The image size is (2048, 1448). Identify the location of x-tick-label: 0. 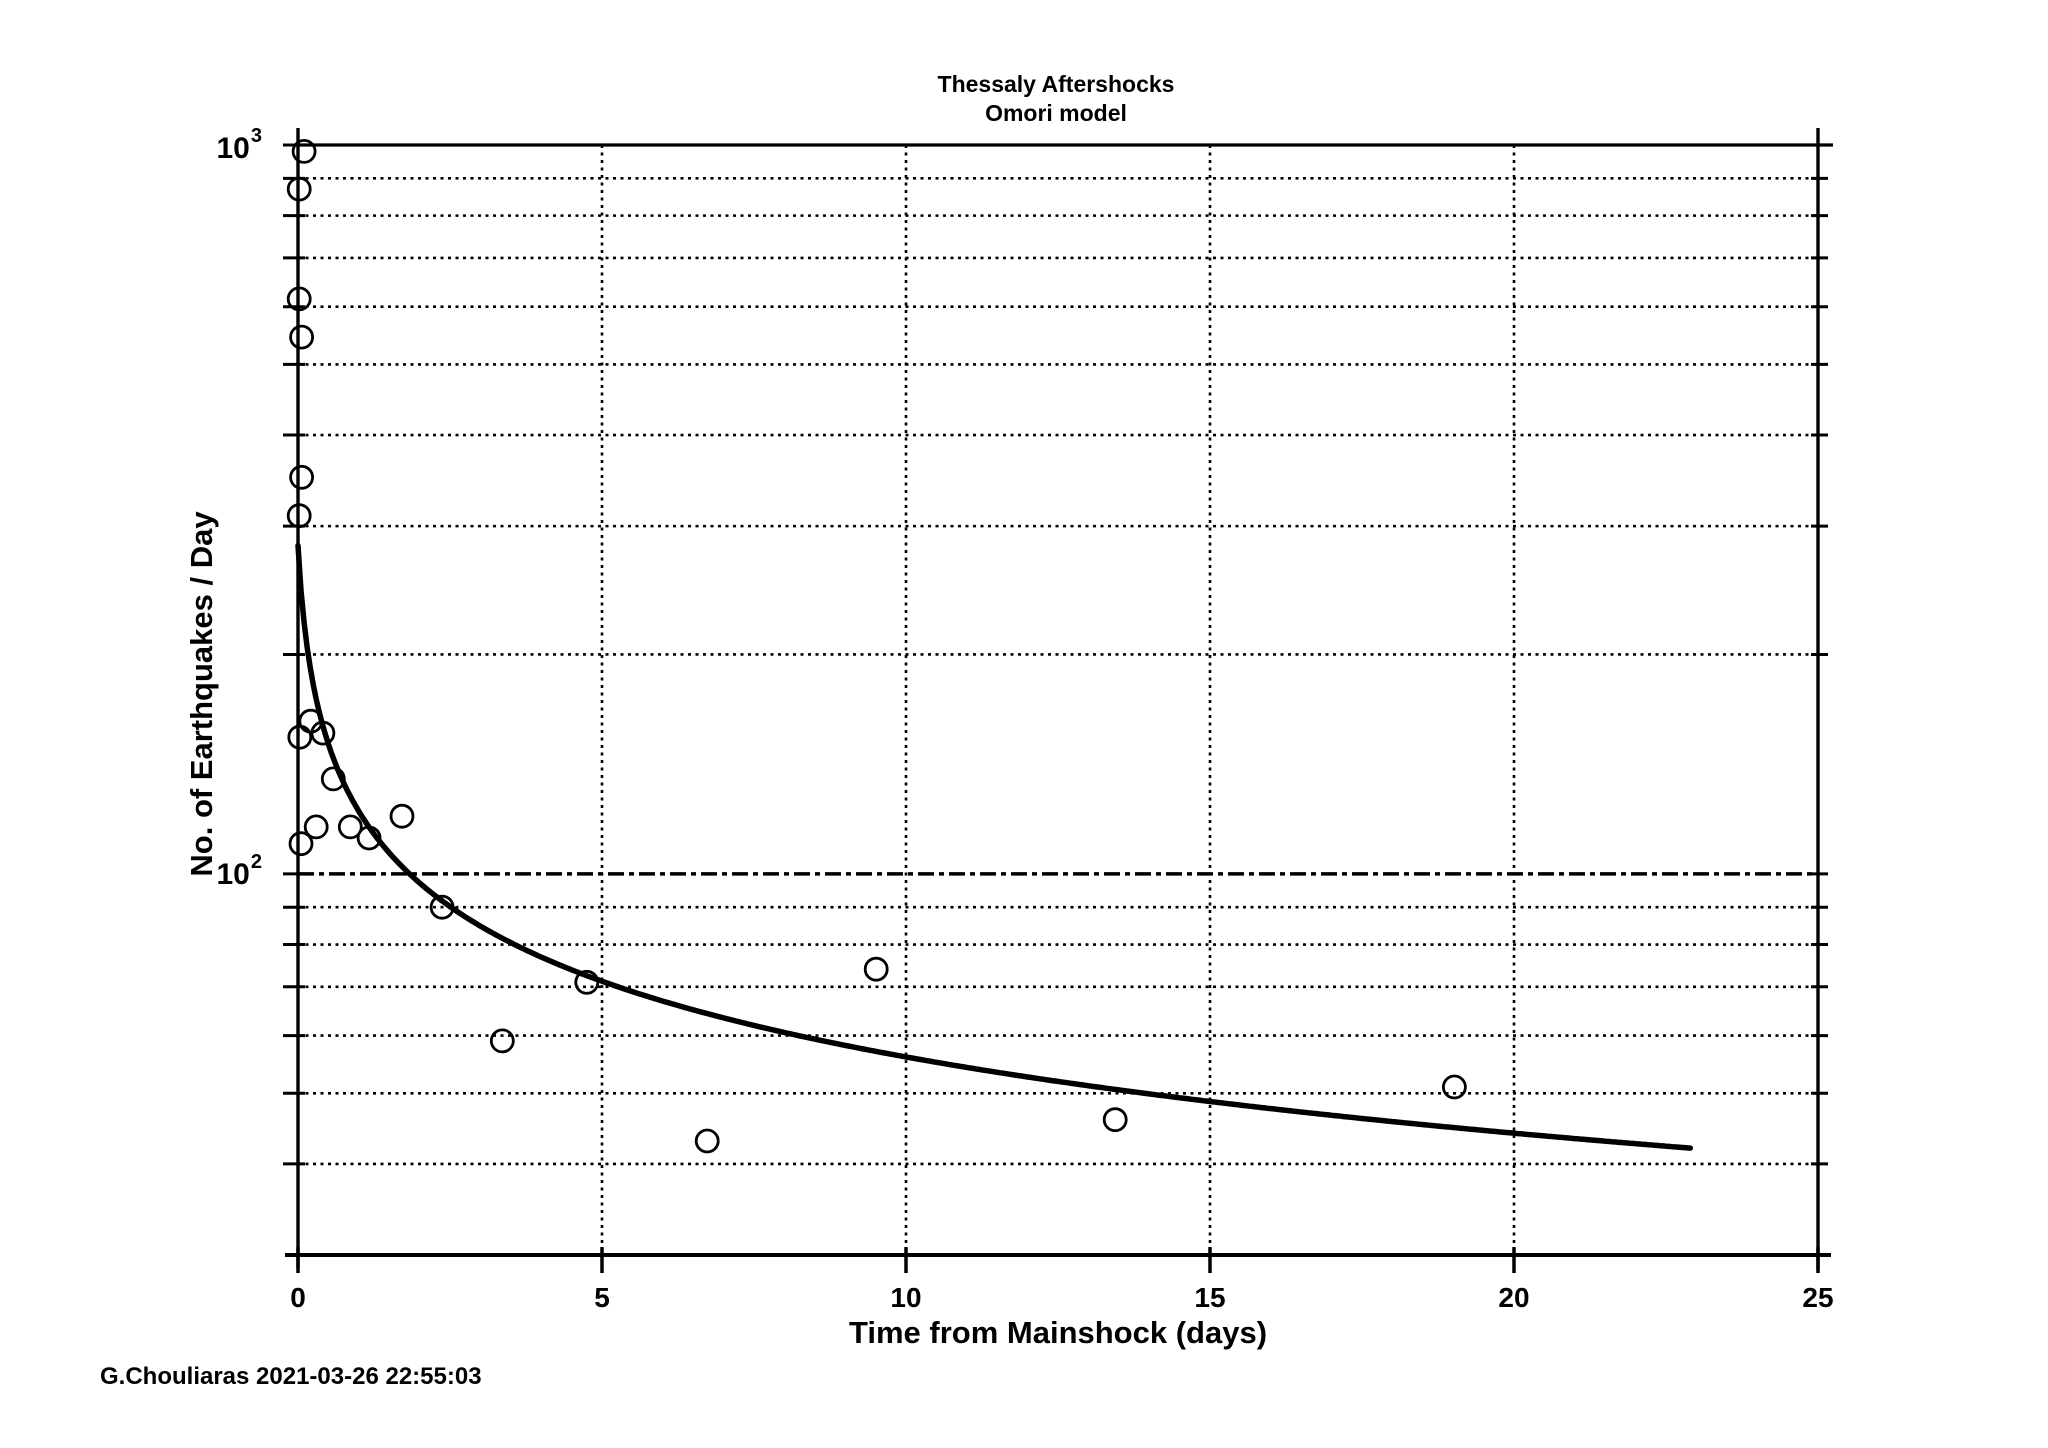
(298, 1297).